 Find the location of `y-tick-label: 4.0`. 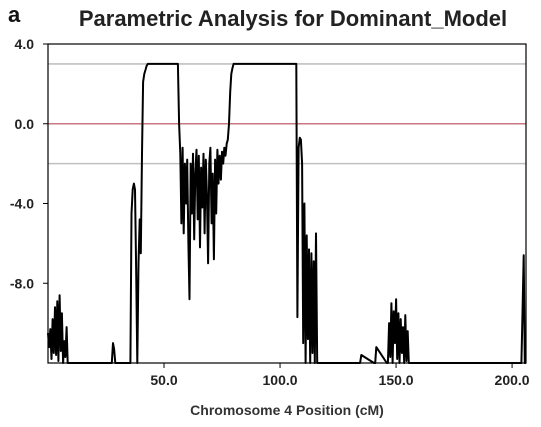

y-tick-label: 4.0 is located at coordinates (25, 44).